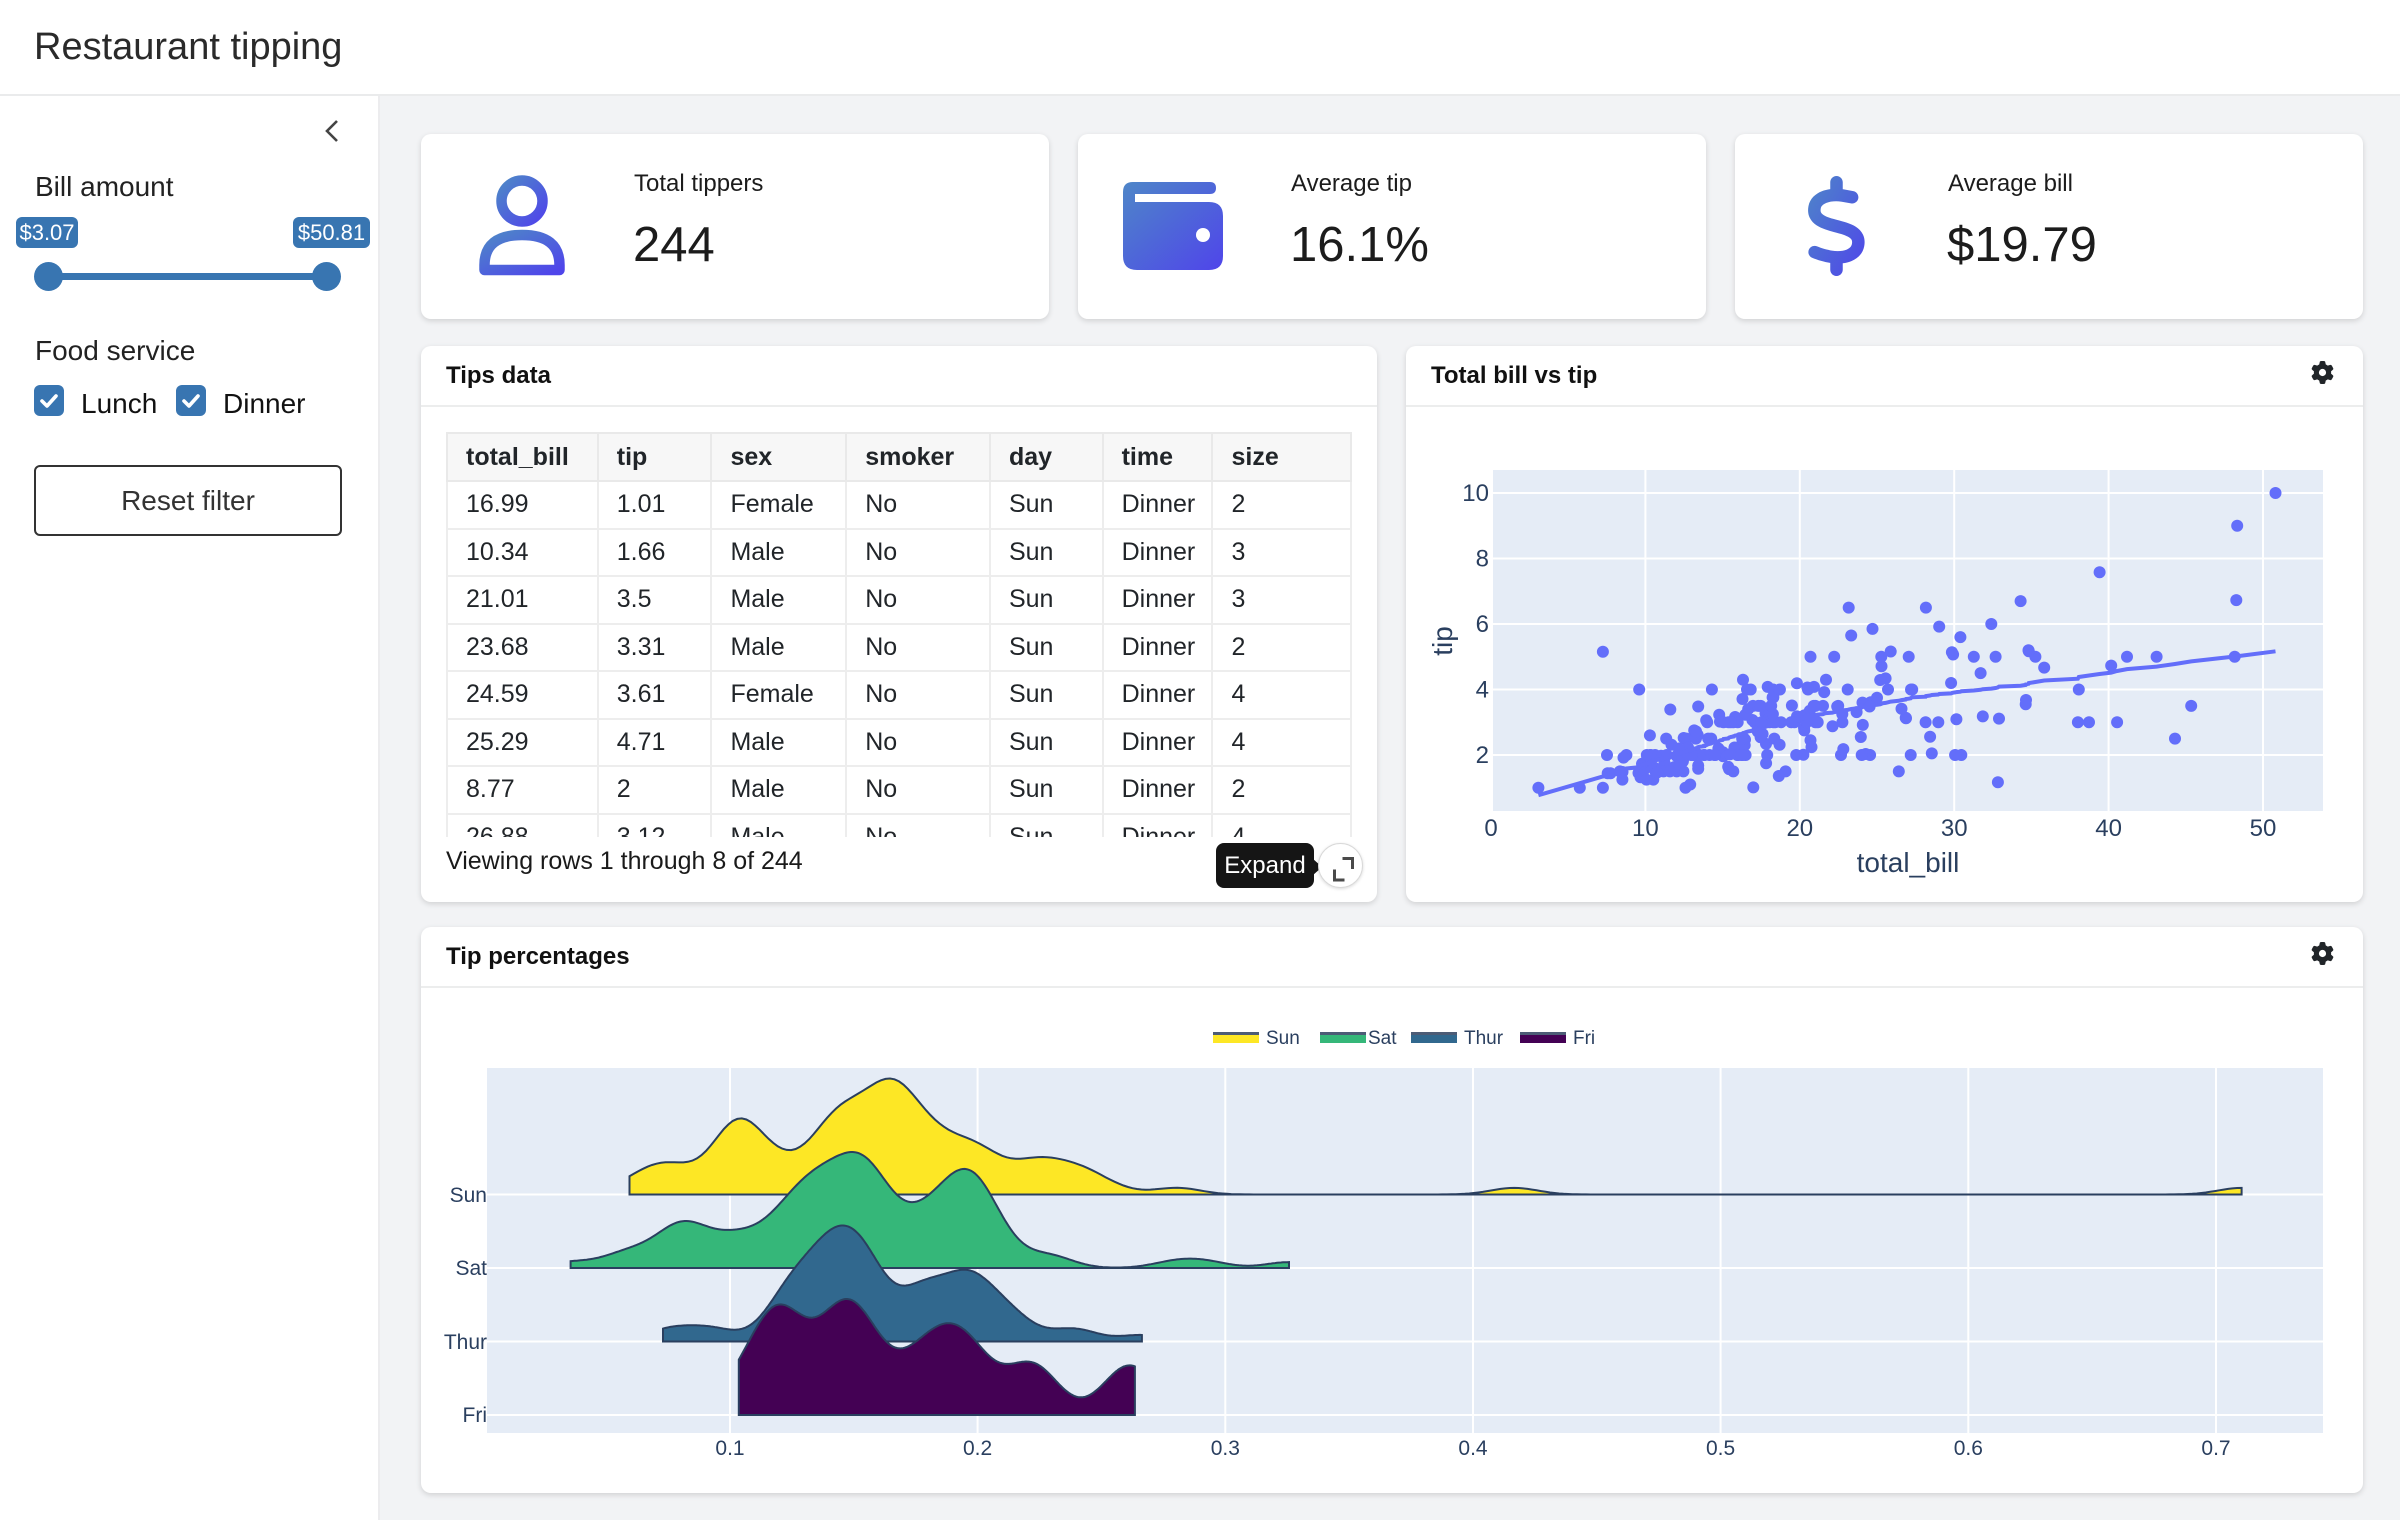 The image size is (2400, 1520). I want to click on svg-text: 8, so click(1482, 559).